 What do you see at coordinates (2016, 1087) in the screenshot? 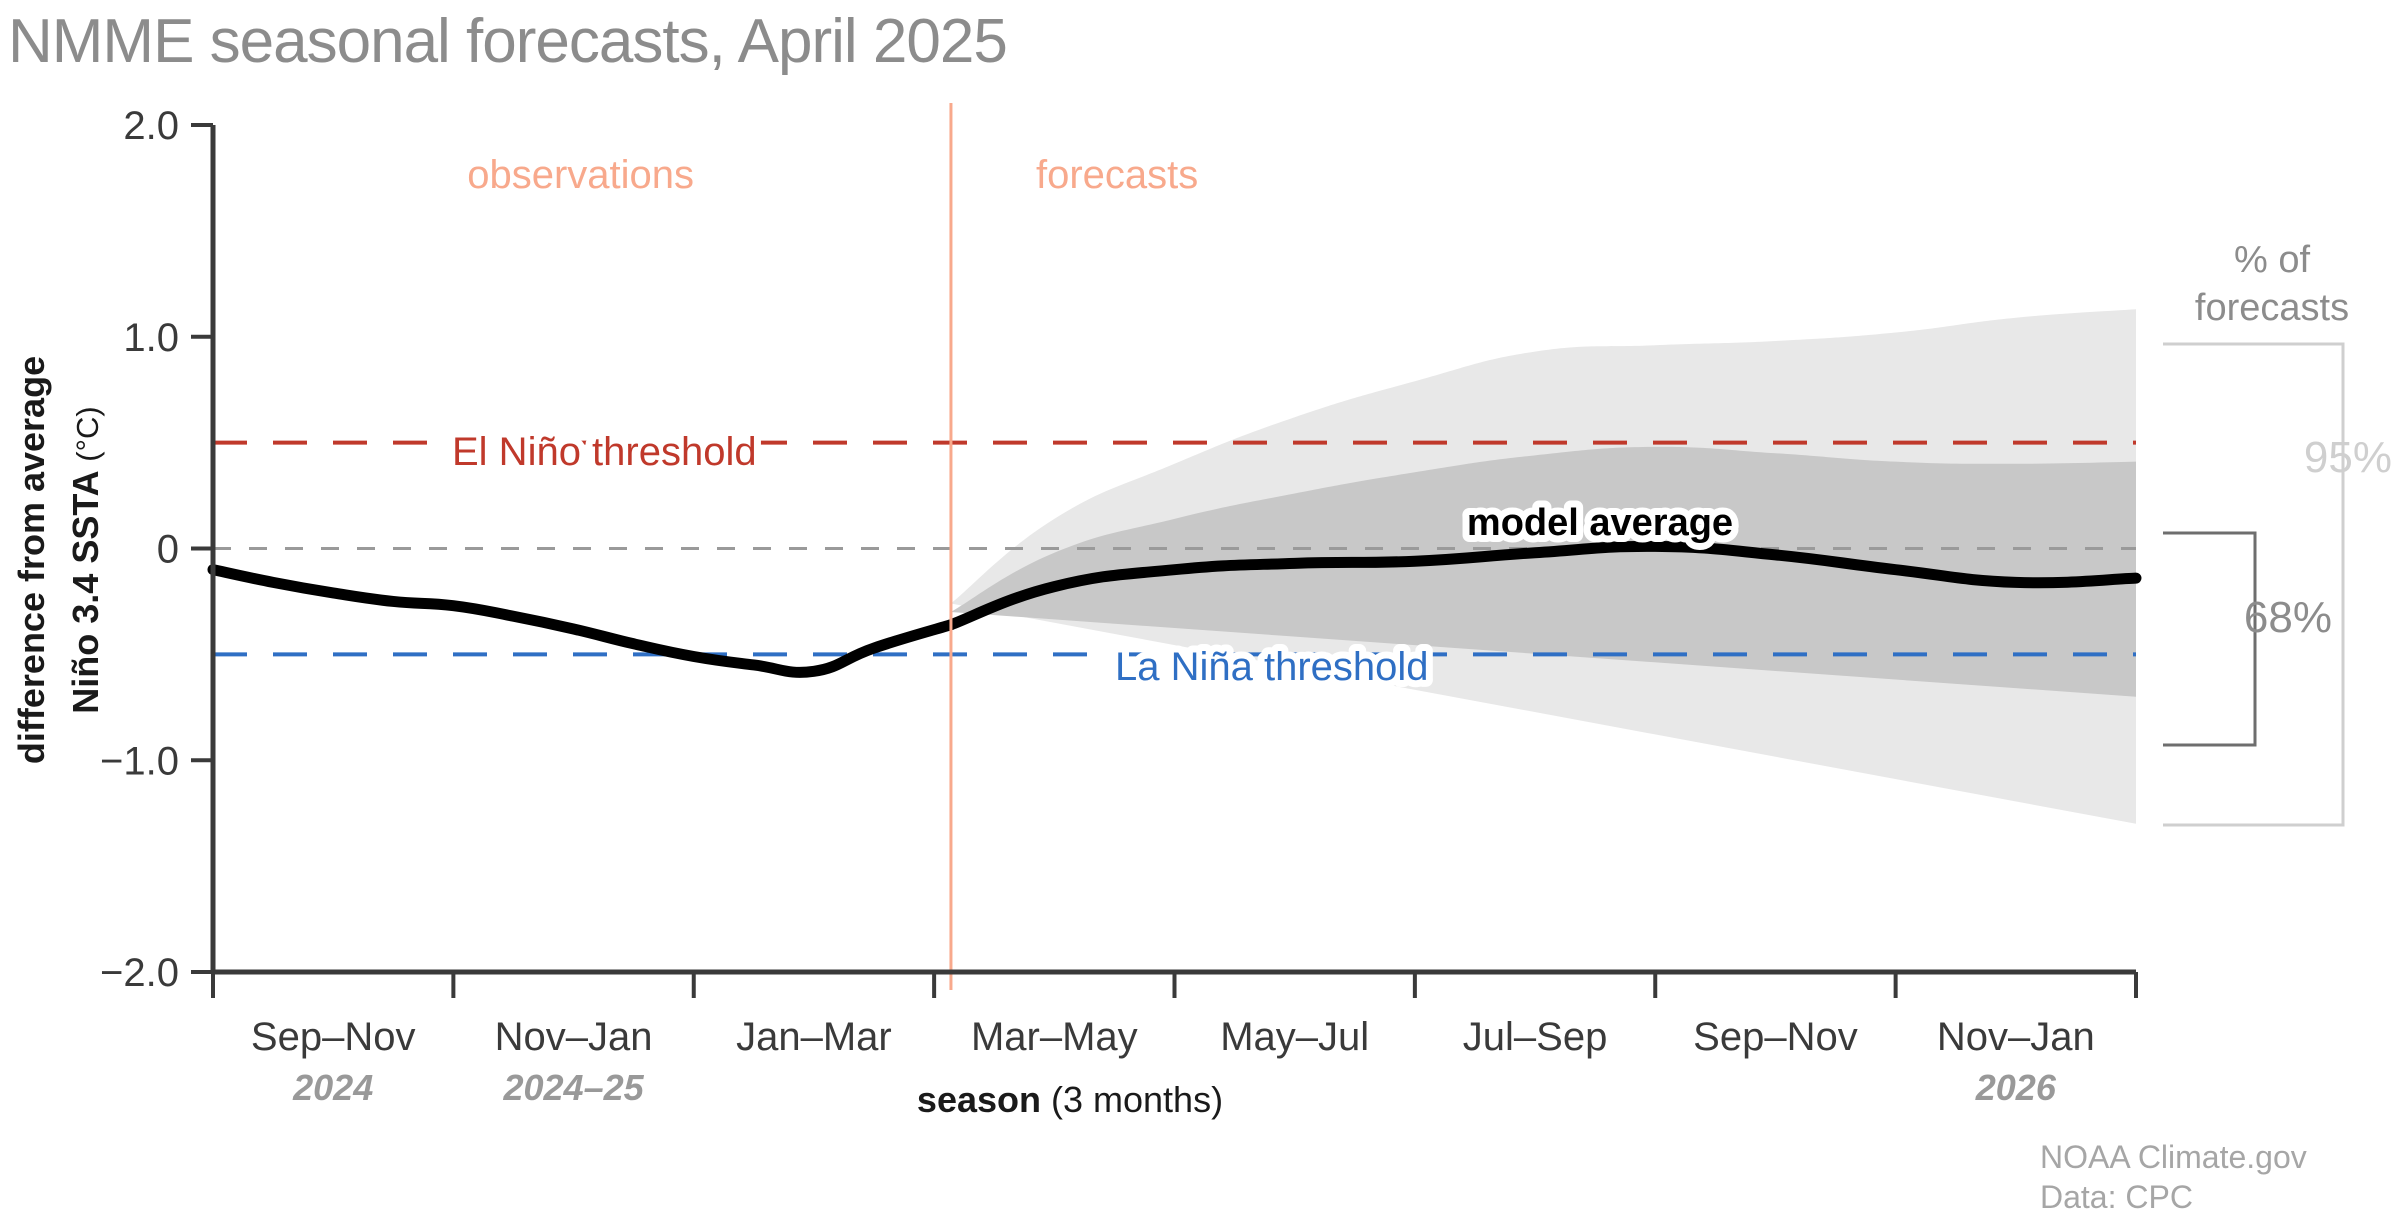
I see `x-tick-year-label: 2026` at bounding box center [2016, 1087].